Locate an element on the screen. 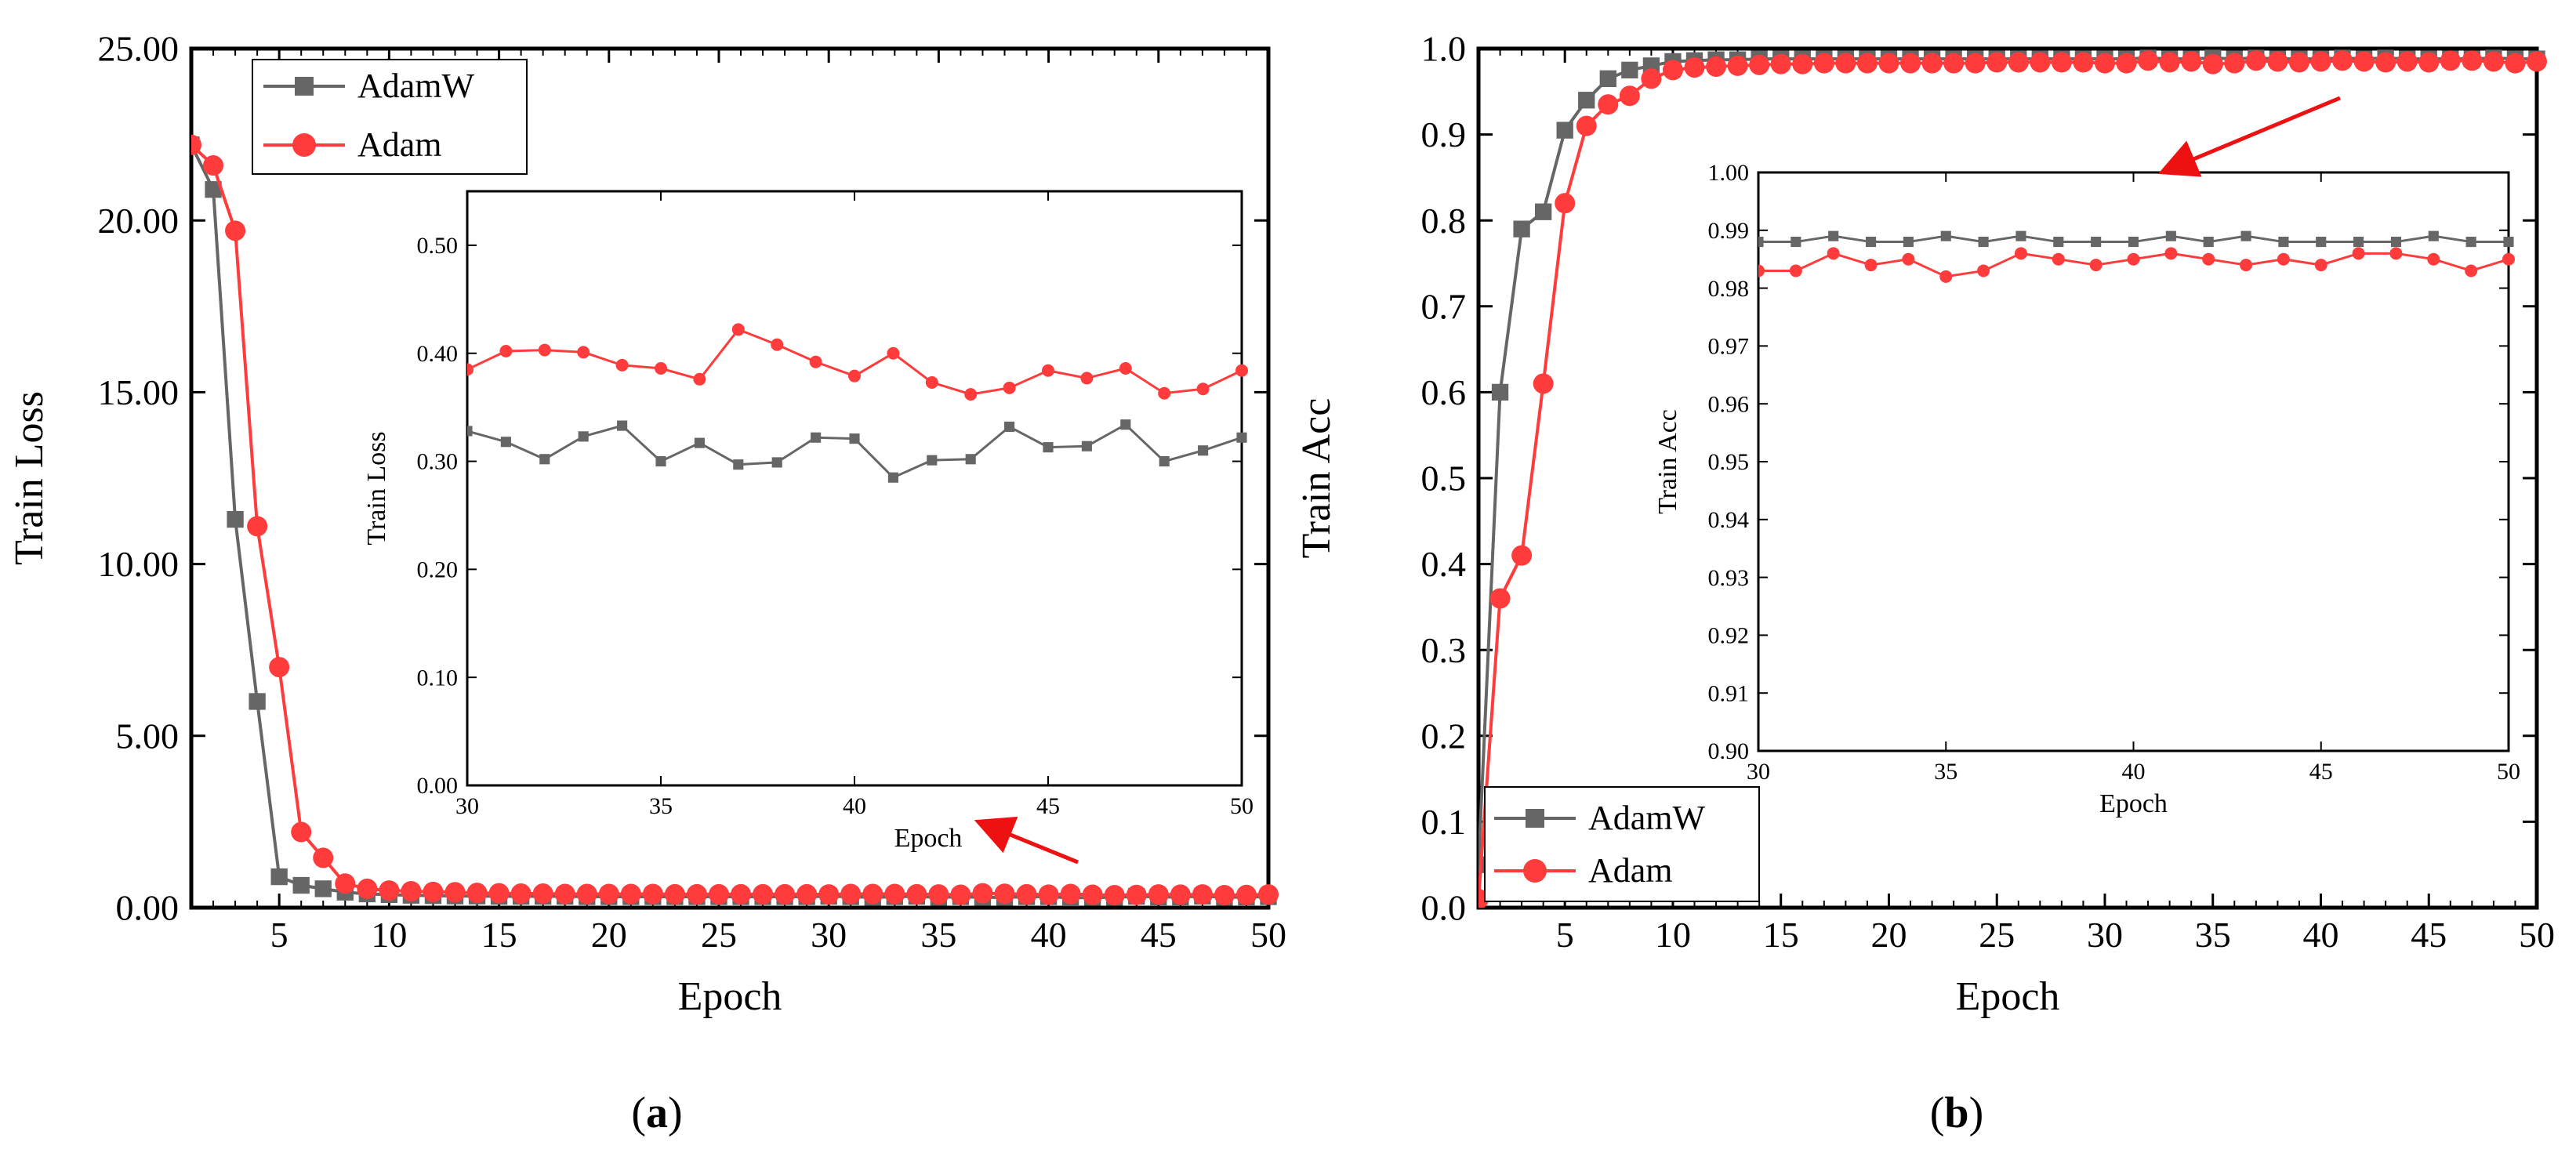 This screenshot has width=2576, height=1153. acc-legend-adam-label: Adam is located at coordinates (1631, 870).